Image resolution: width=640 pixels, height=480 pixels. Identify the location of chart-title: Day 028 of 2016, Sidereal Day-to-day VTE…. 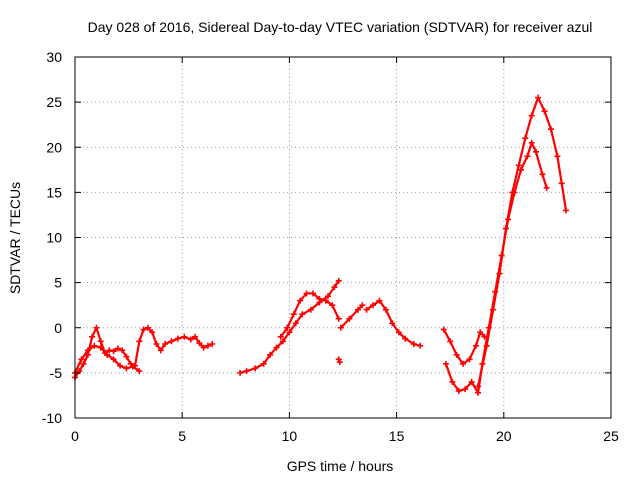
(340, 27).